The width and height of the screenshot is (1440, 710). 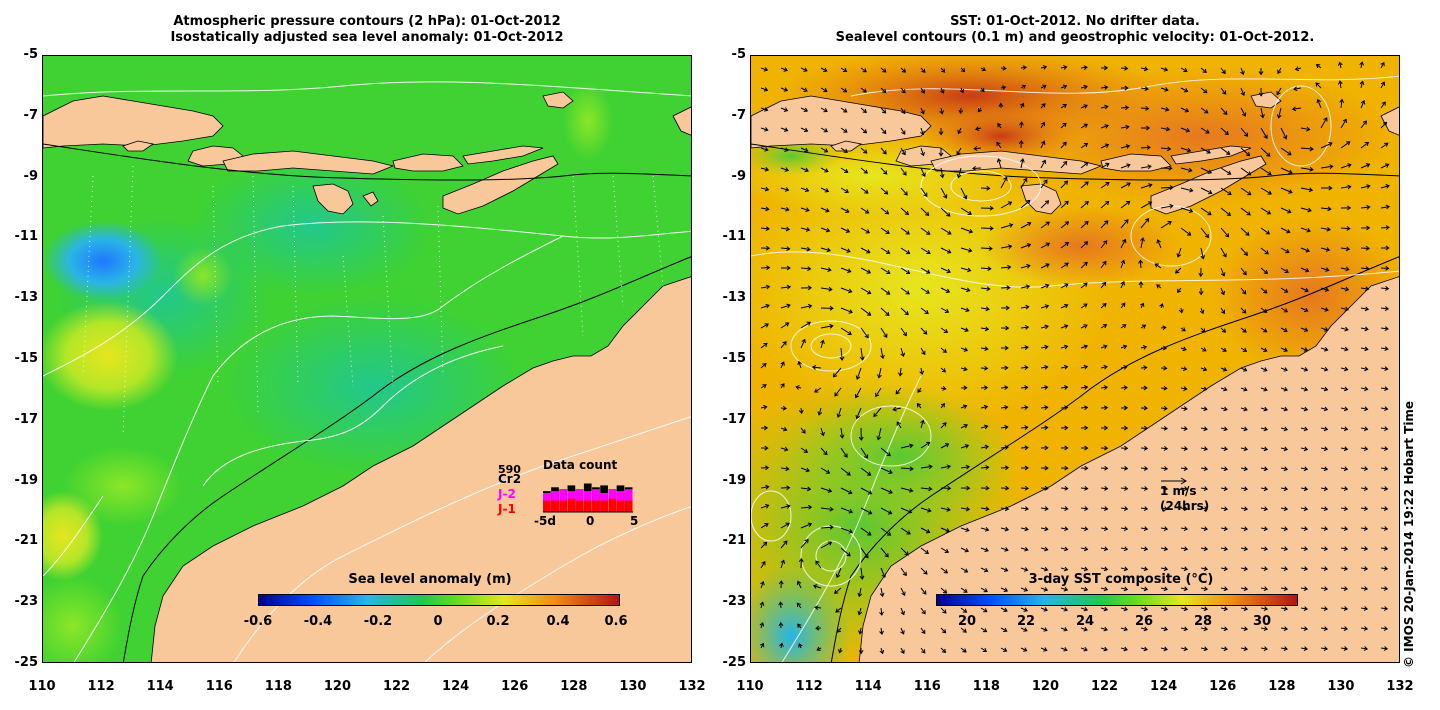 I want to click on sla-colorbar, so click(x=439, y=600).